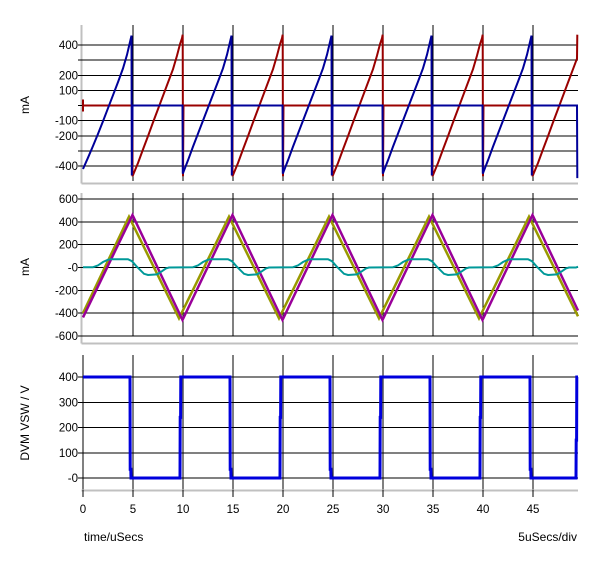 Image resolution: width=600 pixels, height=563 pixels. I want to click on plot2-y-axis-unit: mA, so click(25, 267).